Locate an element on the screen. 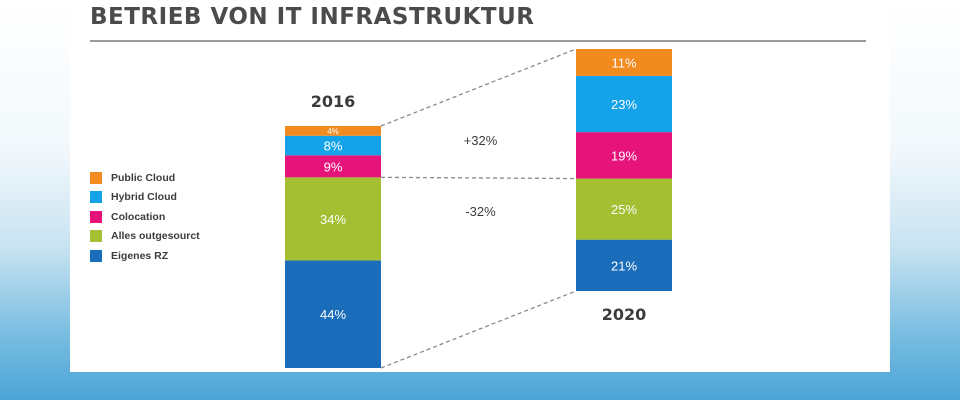 The width and height of the screenshot is (960, 400). data-label: 25% is located at coordinates (624, 209).